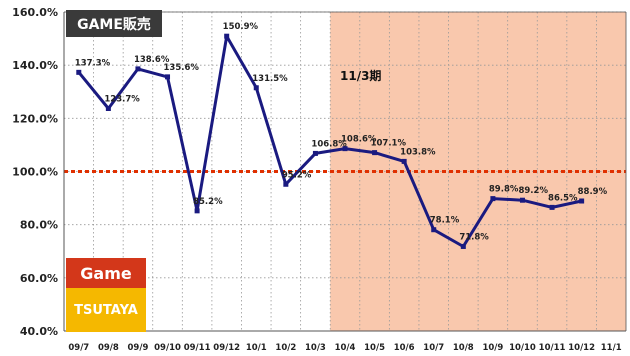  I want to click on y-tick-label: 80.0%, so click(39, 225).